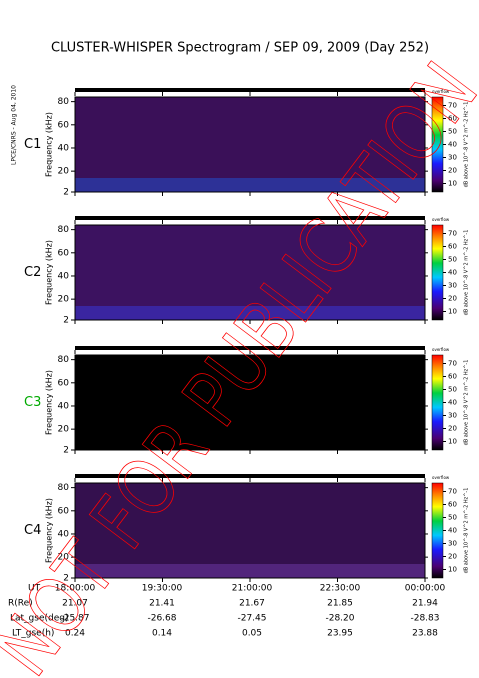 Image resolution: width=479 pixels, height=678 pixels. What do you see at coordinates (32, 530) in the screenshot?
I see `panel-label: C4` at bounding box center [32, 530].